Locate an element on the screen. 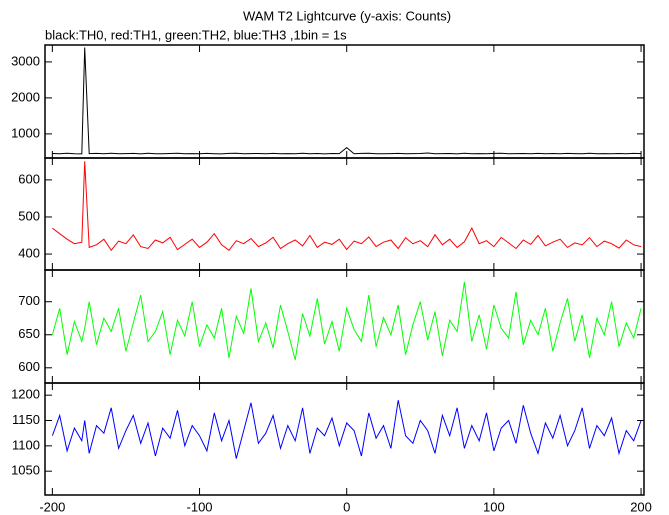 The width and height of the screenshot is (669, 515). x-tick-label: -100 is located at coordinates (200, 506).